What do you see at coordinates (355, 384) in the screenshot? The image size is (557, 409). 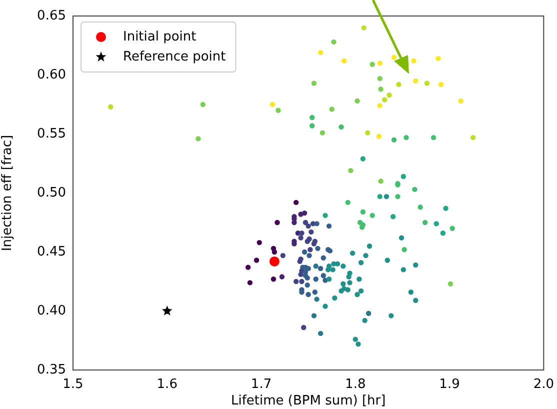 I see `x-tick-label: 1.8` at bounding box center [355, 384].